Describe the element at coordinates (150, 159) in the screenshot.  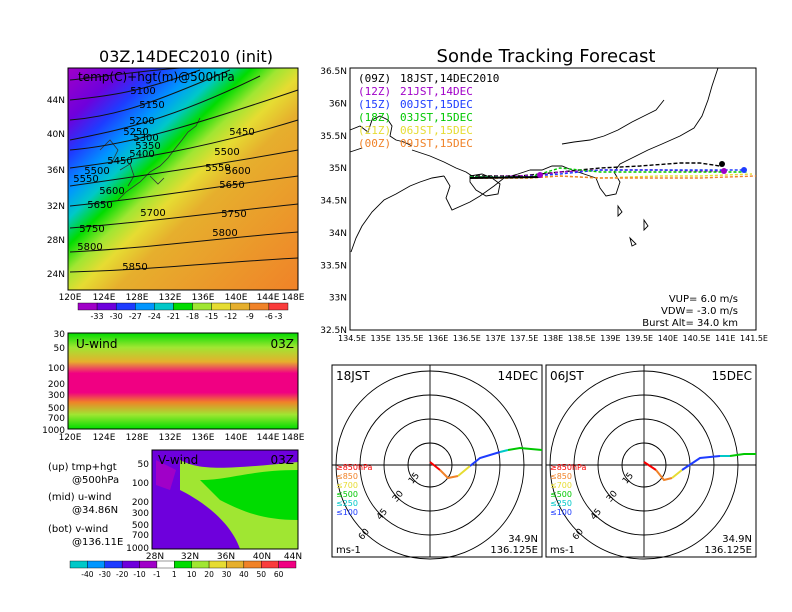
I see `japan-coastline` at that location.